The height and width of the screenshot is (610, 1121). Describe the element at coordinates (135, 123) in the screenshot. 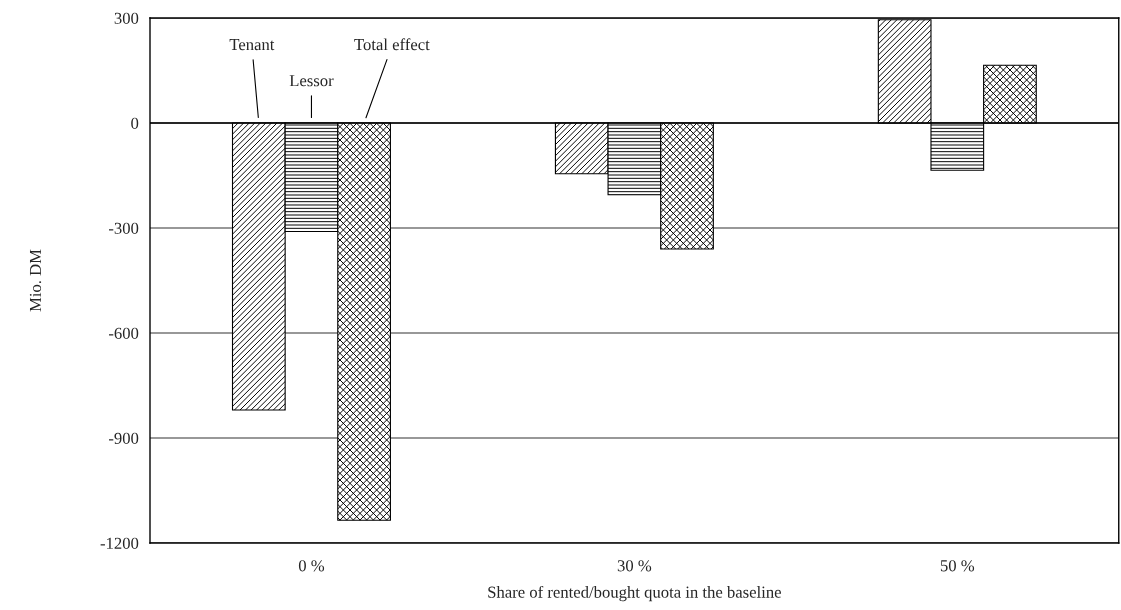

I see `y-tick-label: 0` at that location.